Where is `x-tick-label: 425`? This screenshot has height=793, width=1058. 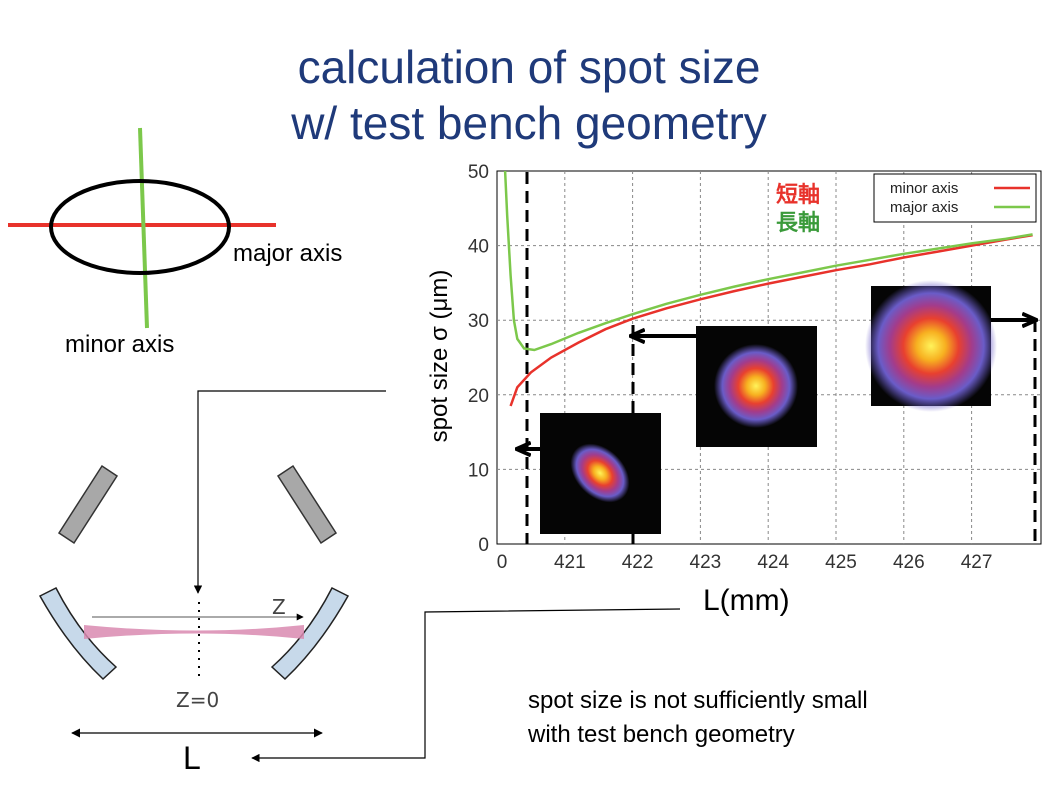
x-tick-label: 425 is located at coordinates (841, 562).